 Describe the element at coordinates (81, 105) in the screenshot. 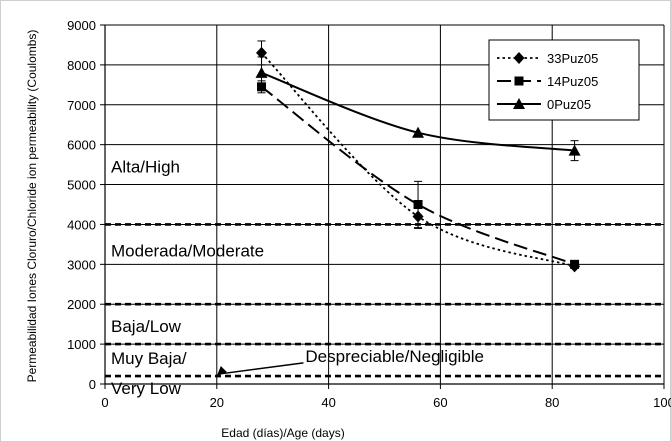

I see `y-tick-label: 7000` at that location.